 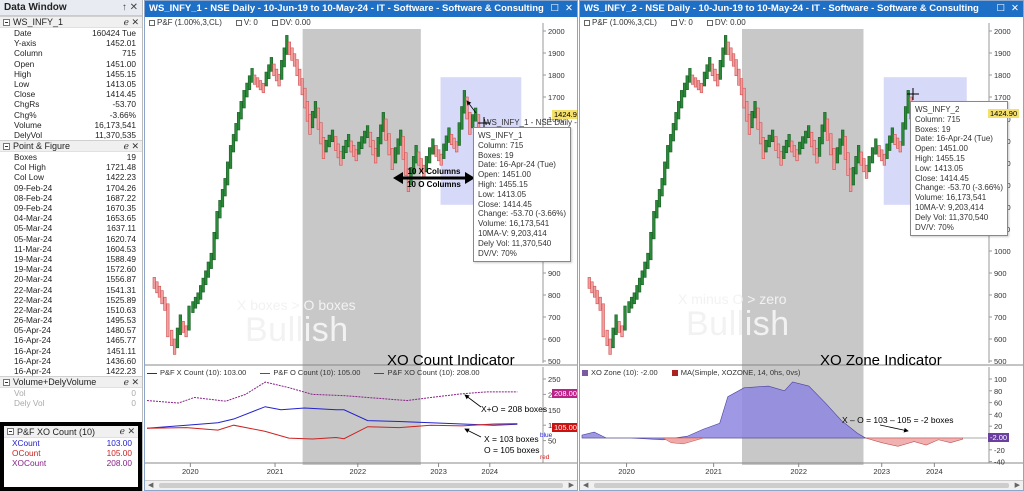 I want to click on xo-count-section-header: P&F XO Count (10) ℯ ✕, so click(x=71, y=432).